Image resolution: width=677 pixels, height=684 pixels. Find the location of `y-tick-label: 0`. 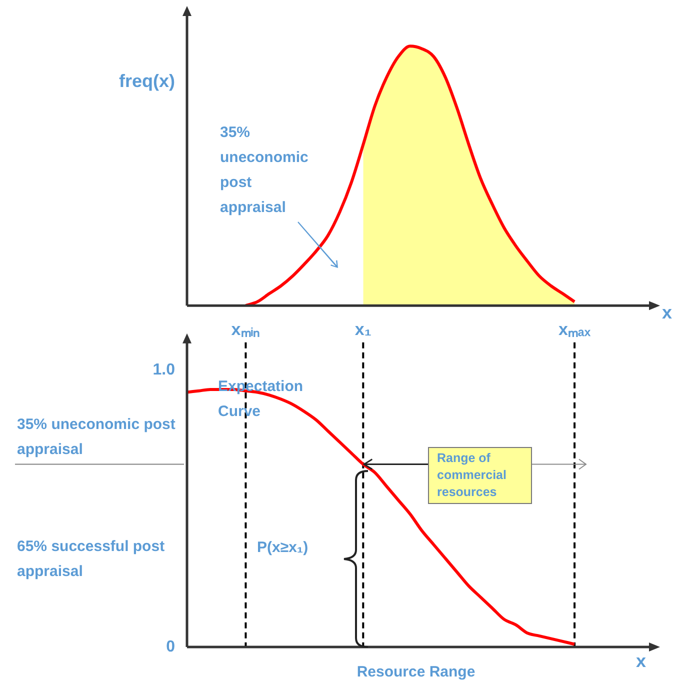

y-tick-label: 0 is located at coordinates (171, 647).